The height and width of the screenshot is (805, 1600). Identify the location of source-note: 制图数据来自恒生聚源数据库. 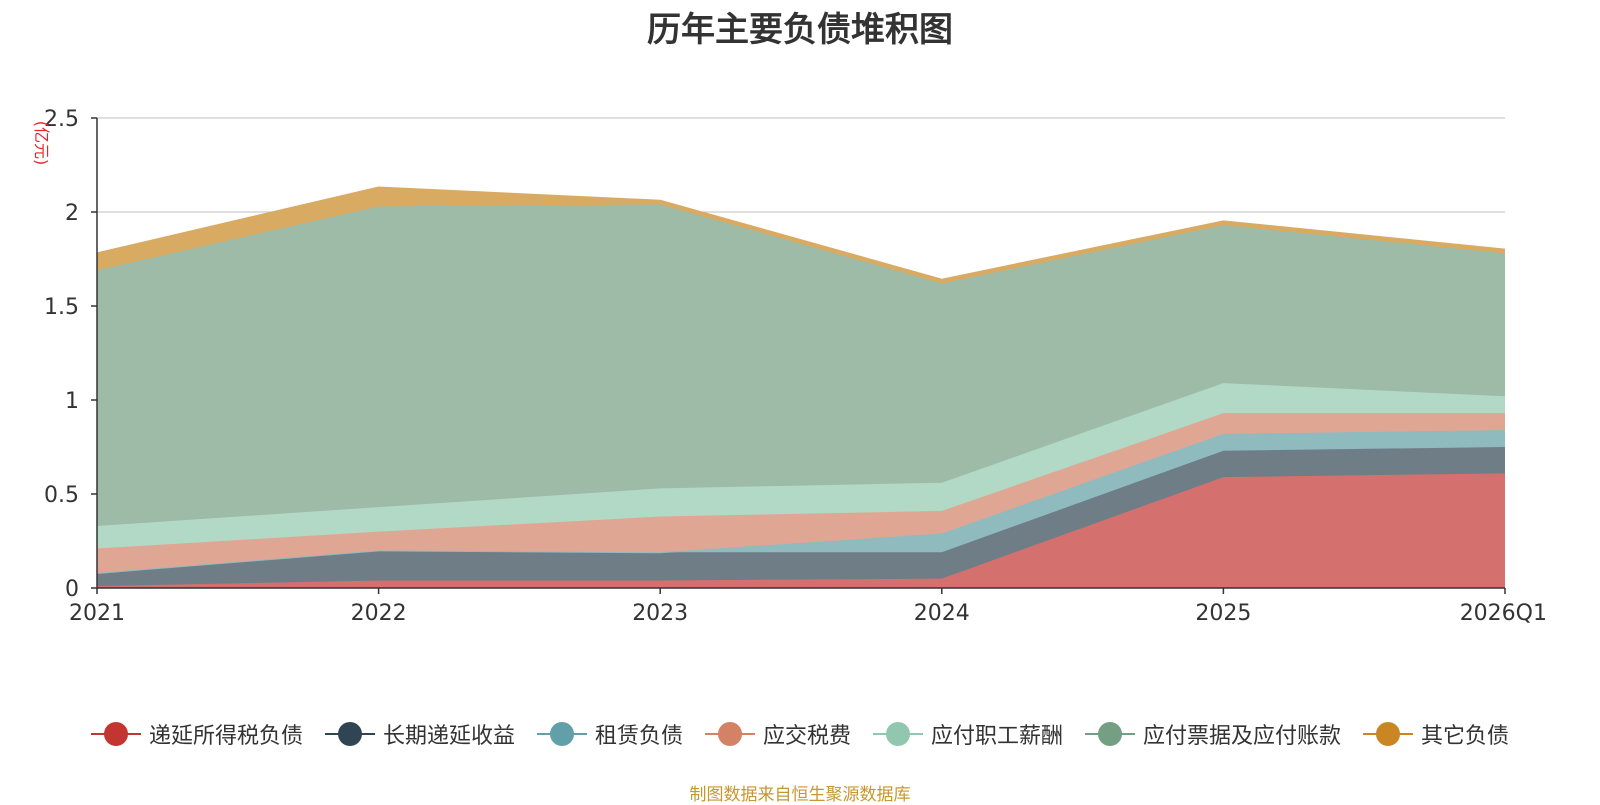
(800, 795).